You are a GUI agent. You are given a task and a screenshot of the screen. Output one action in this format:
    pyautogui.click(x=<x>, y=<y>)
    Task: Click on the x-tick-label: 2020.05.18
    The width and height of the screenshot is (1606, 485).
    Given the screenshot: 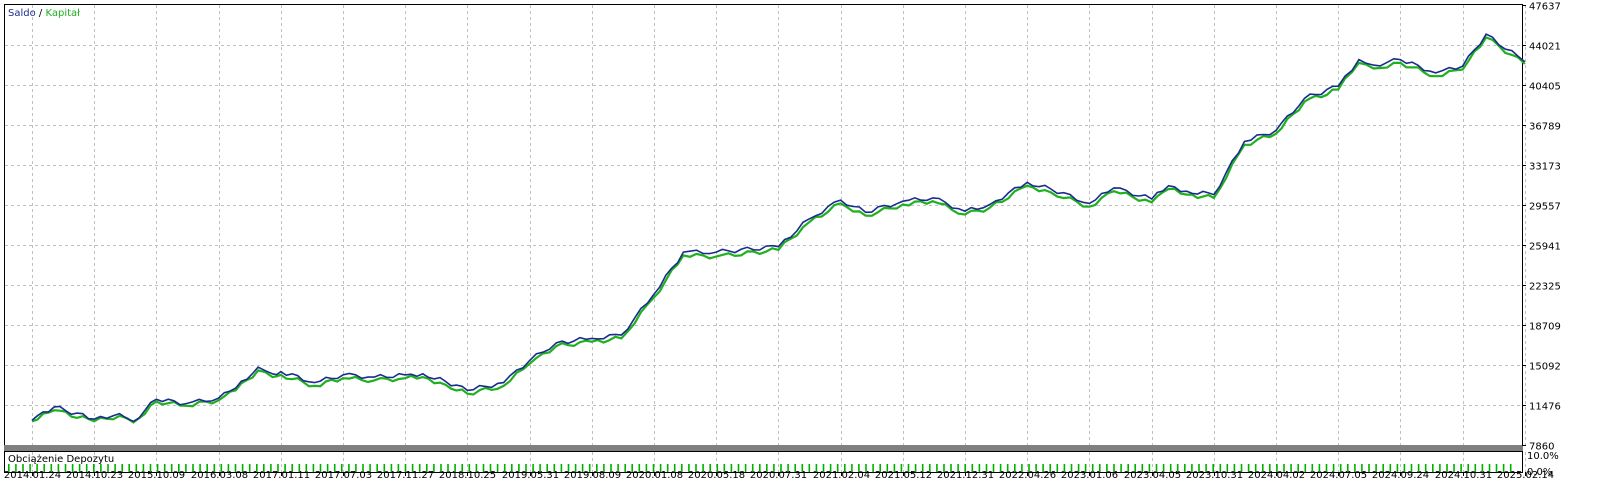 What is the action you would take?
    pyautogui.click(x=716, y=475)
    